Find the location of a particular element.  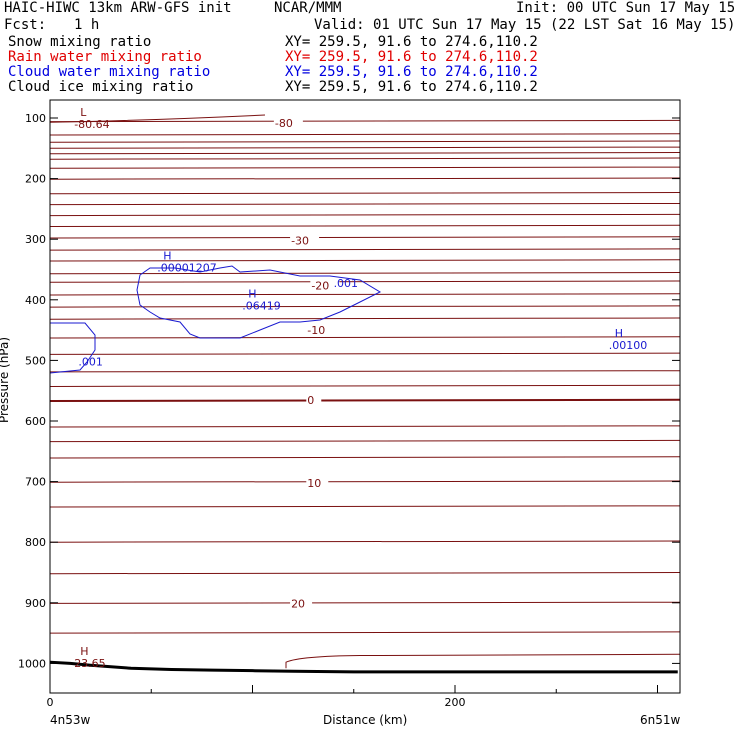

y-tick-label: 200 is located at coordinates (35, 179).